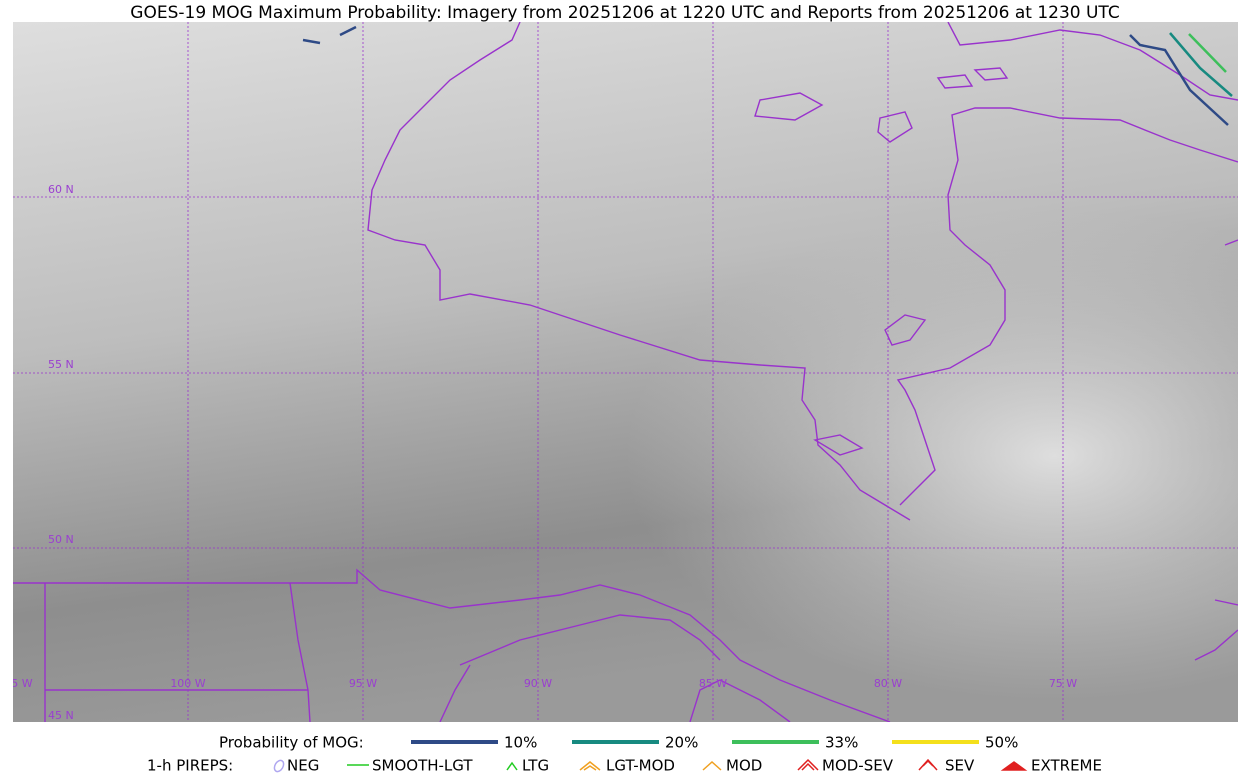  Describe the element at coordinates (187, 683) in the screenshot. I see `longitude-label: 100 W` at that location.